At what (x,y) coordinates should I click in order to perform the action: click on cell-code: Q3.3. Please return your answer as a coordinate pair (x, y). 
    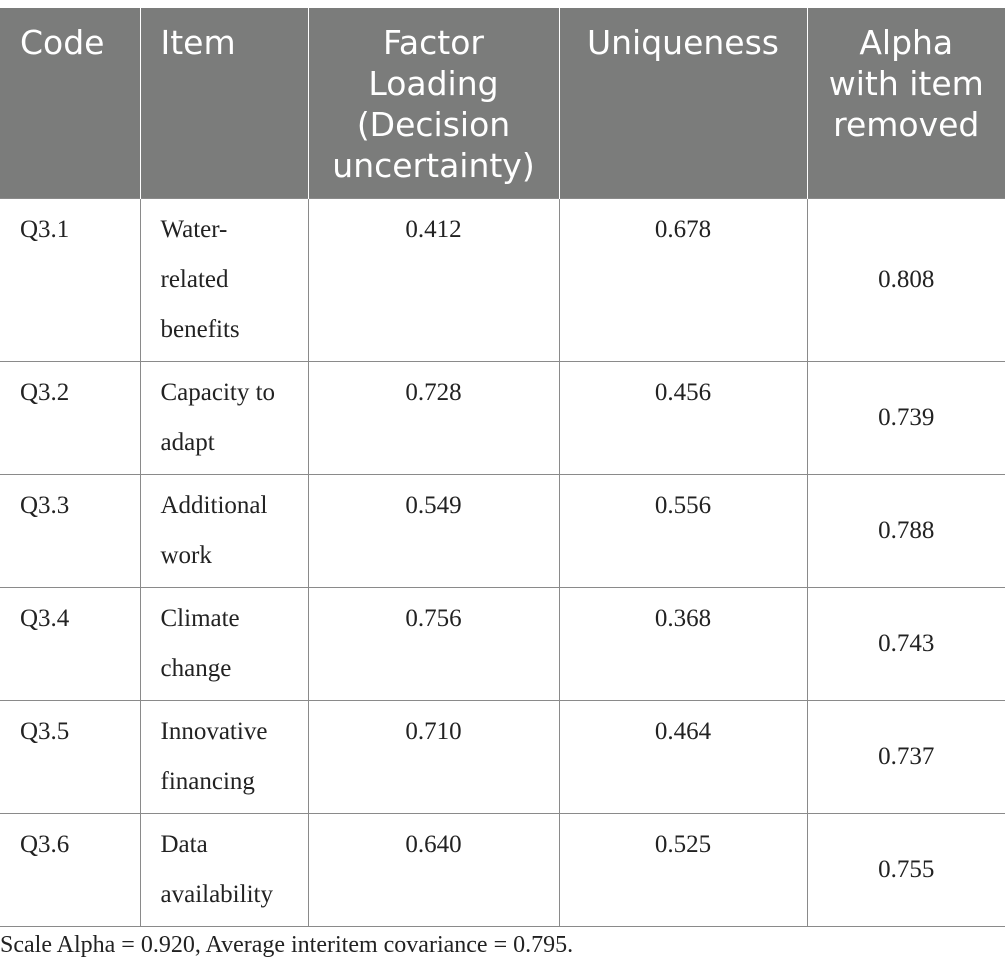
    Looking at the image, I should click on (70, 531).